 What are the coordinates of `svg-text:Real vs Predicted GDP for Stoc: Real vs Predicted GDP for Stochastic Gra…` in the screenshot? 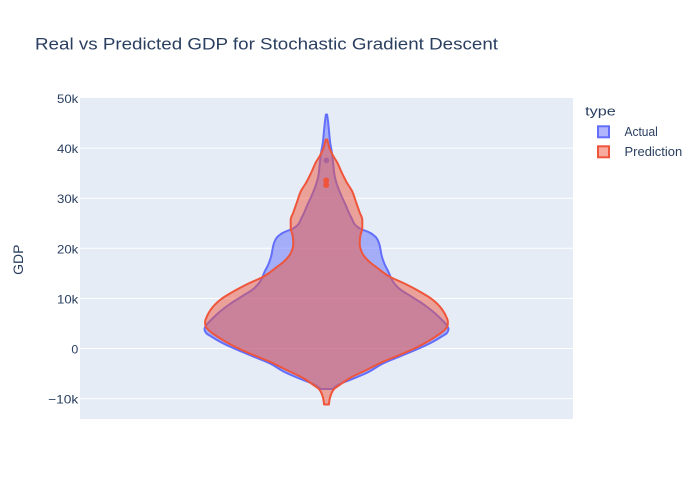 It's located at (266, 43).